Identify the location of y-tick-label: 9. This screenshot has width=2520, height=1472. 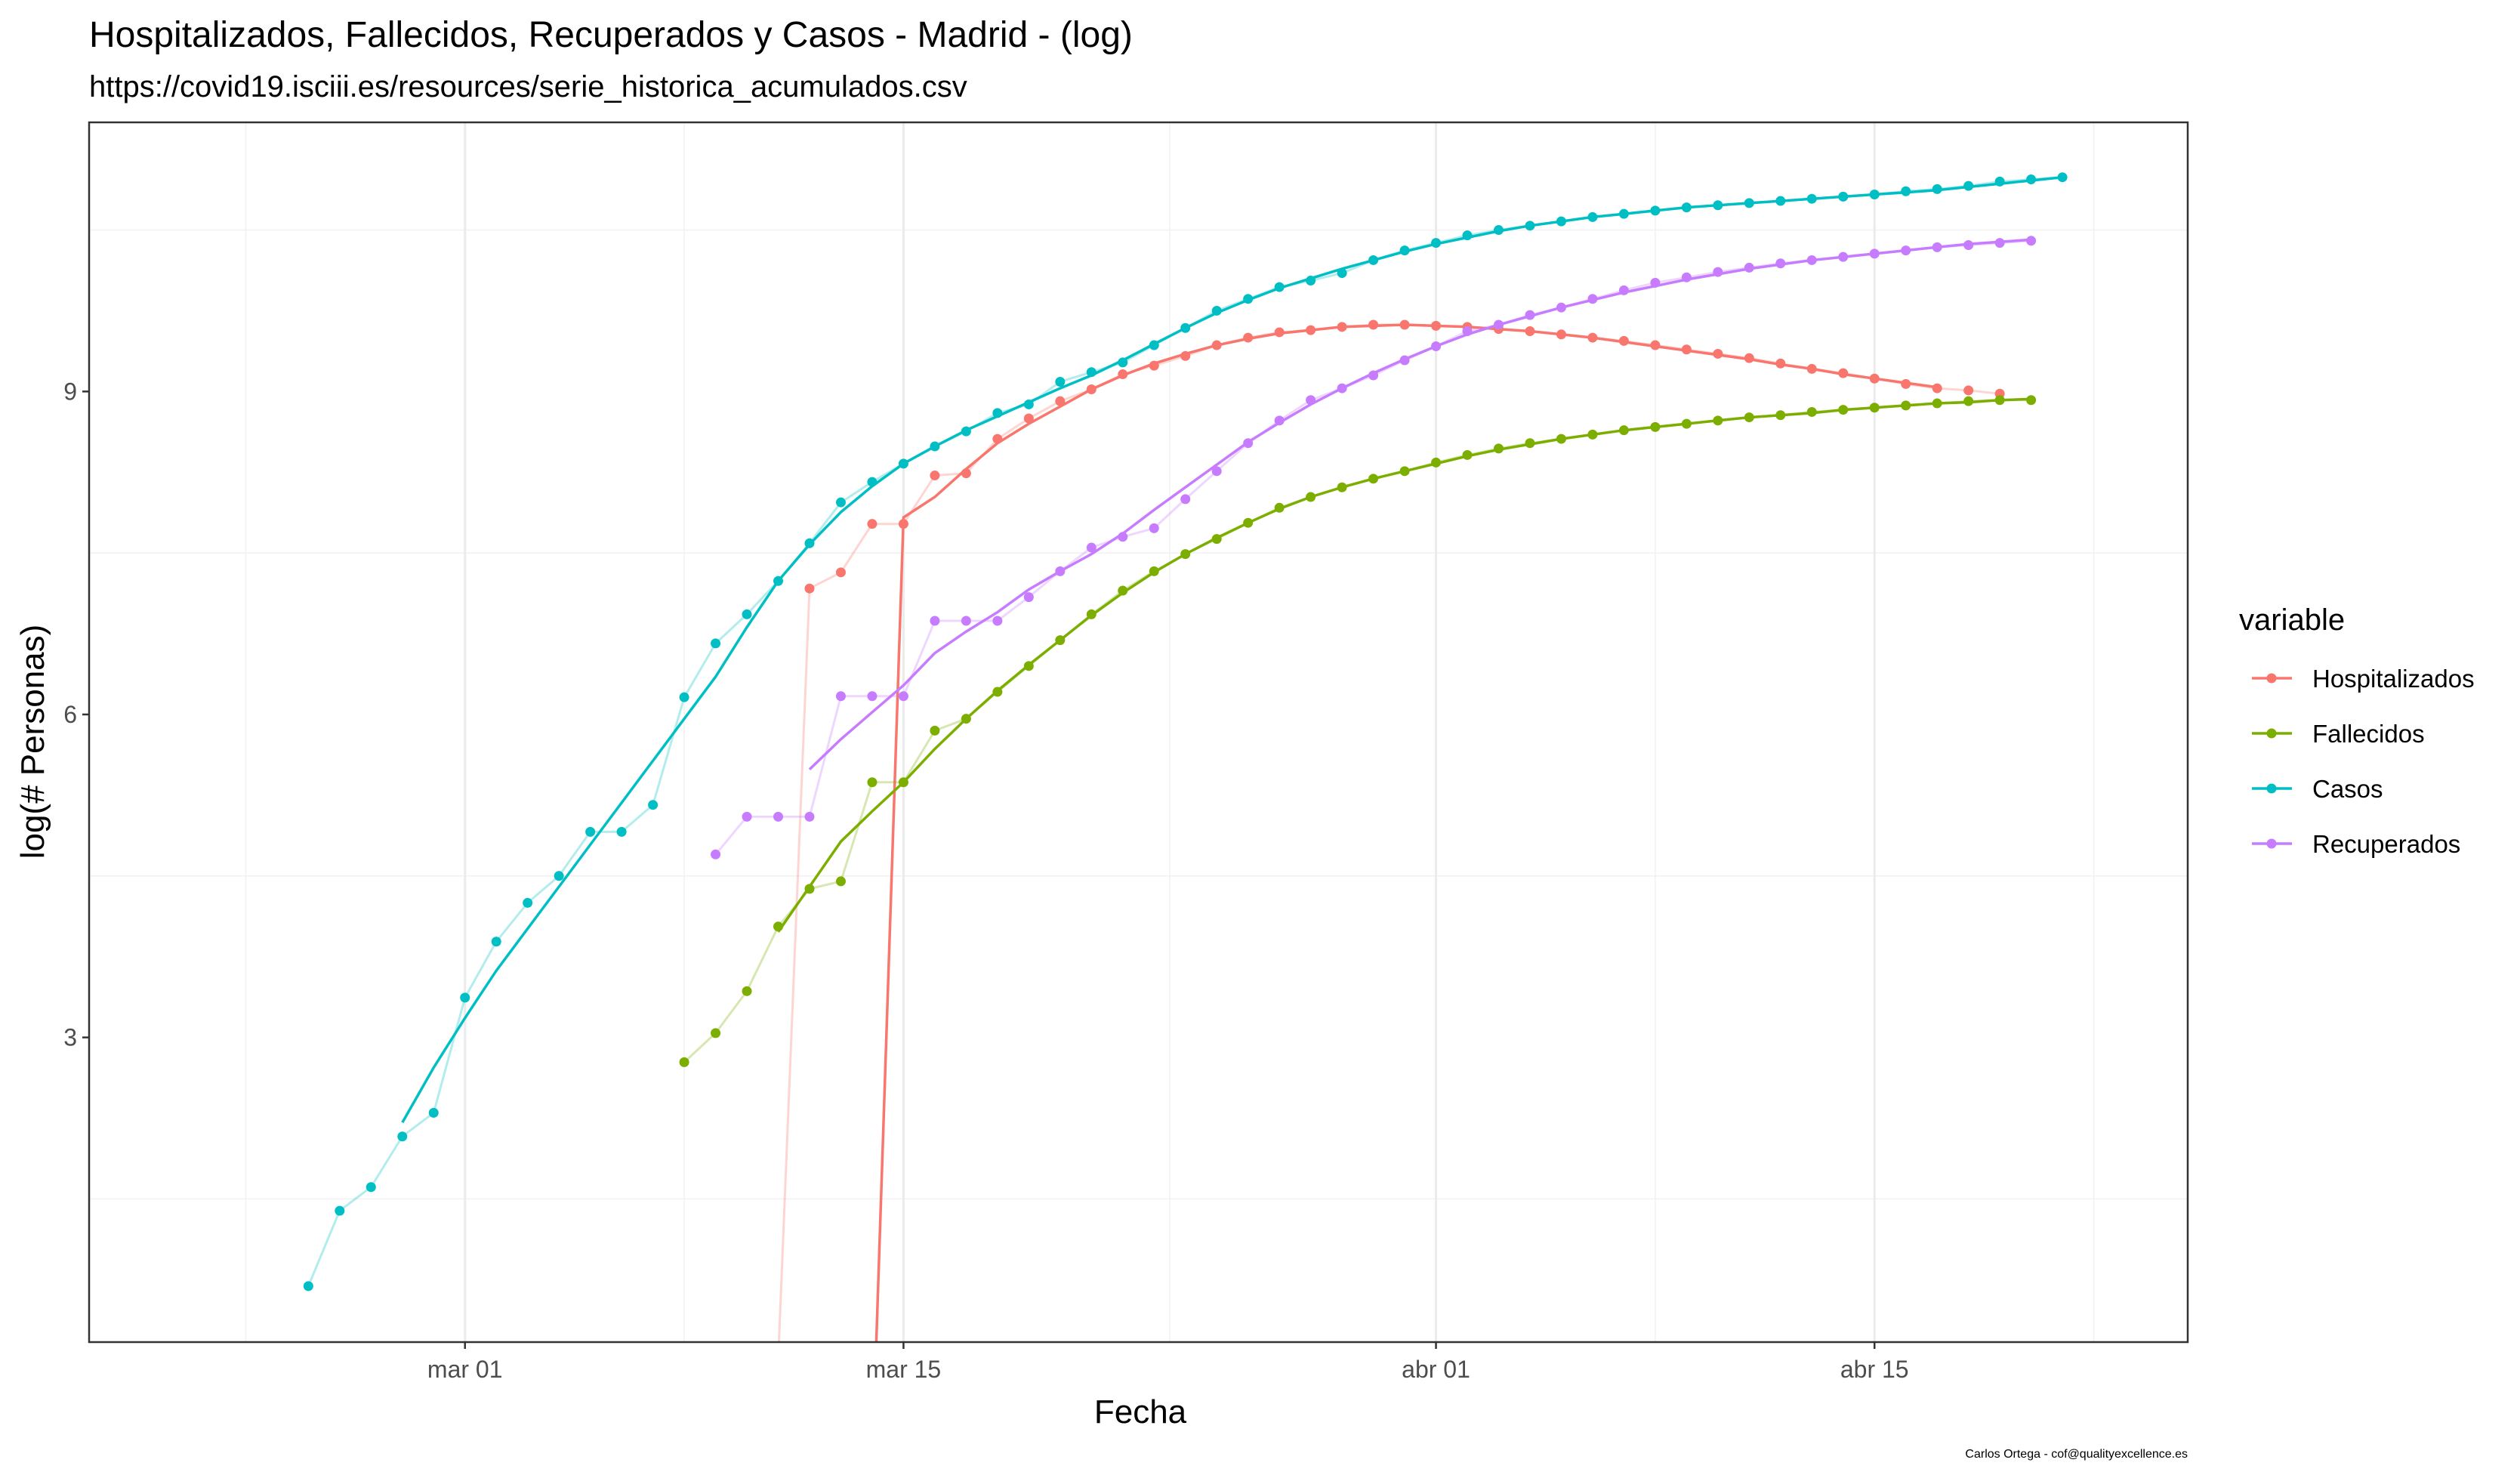
(70, 391).